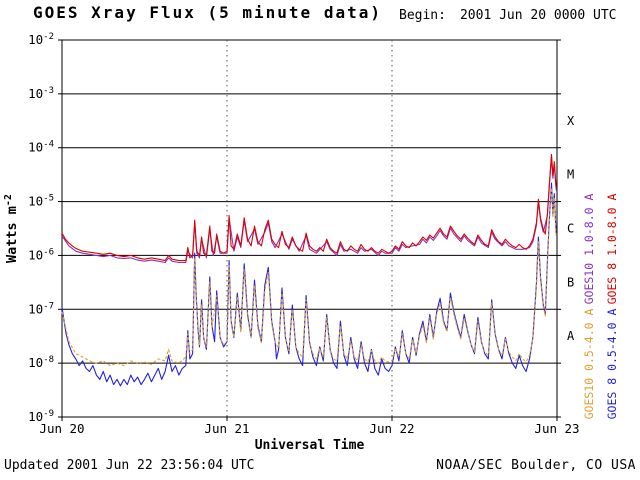  I want to click on x-axis-label: Universal Time, so click(309, 445).